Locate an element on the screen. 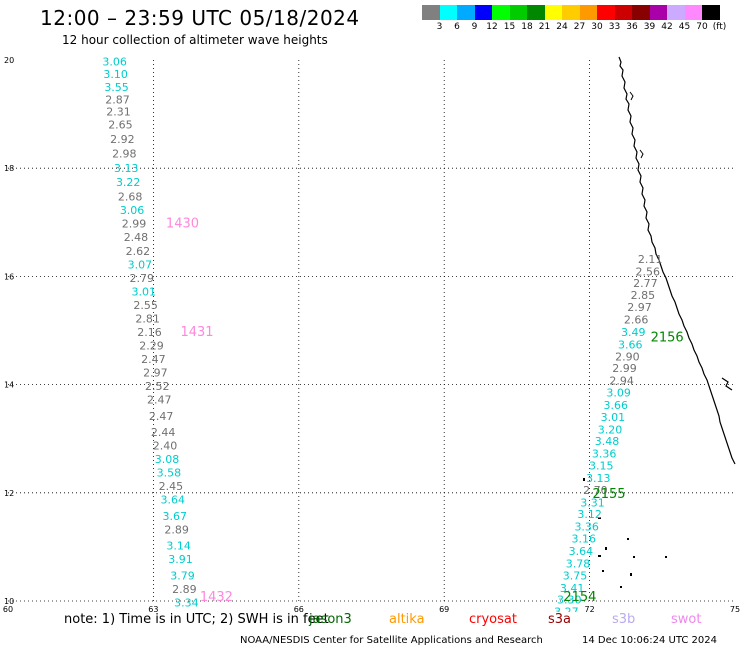  swh-value-label: 3.14 is located at coordinates (178, 546).